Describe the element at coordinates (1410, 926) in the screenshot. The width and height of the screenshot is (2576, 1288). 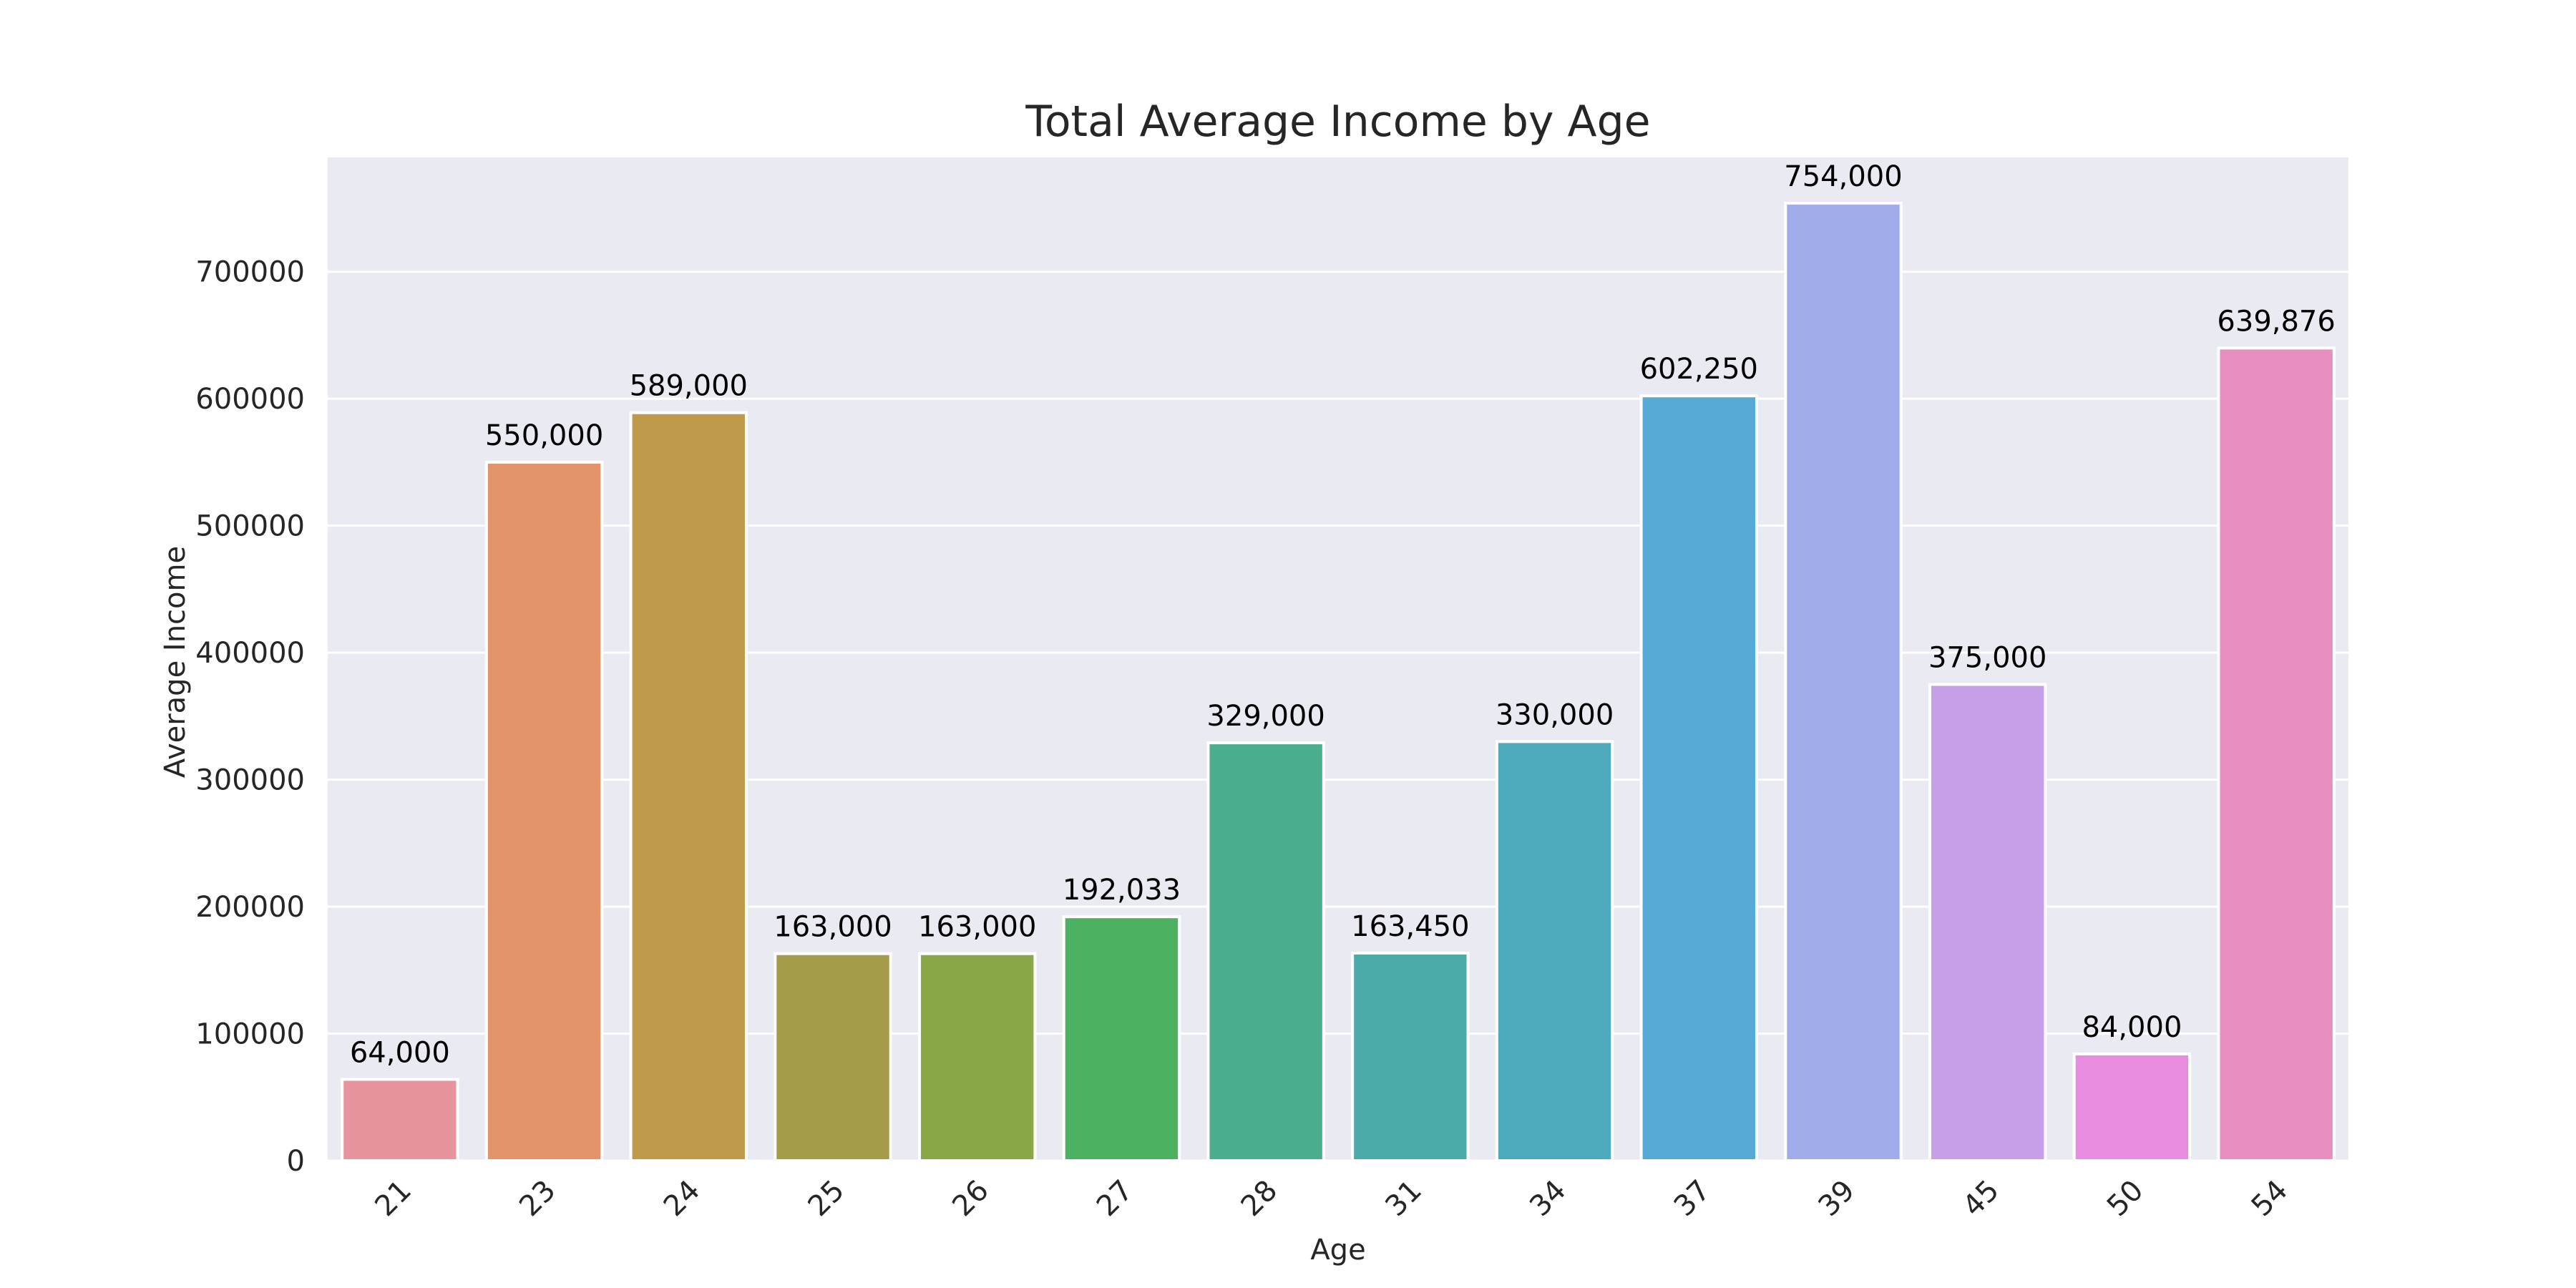
I see `value-label-age-31: 163,450` at that location.